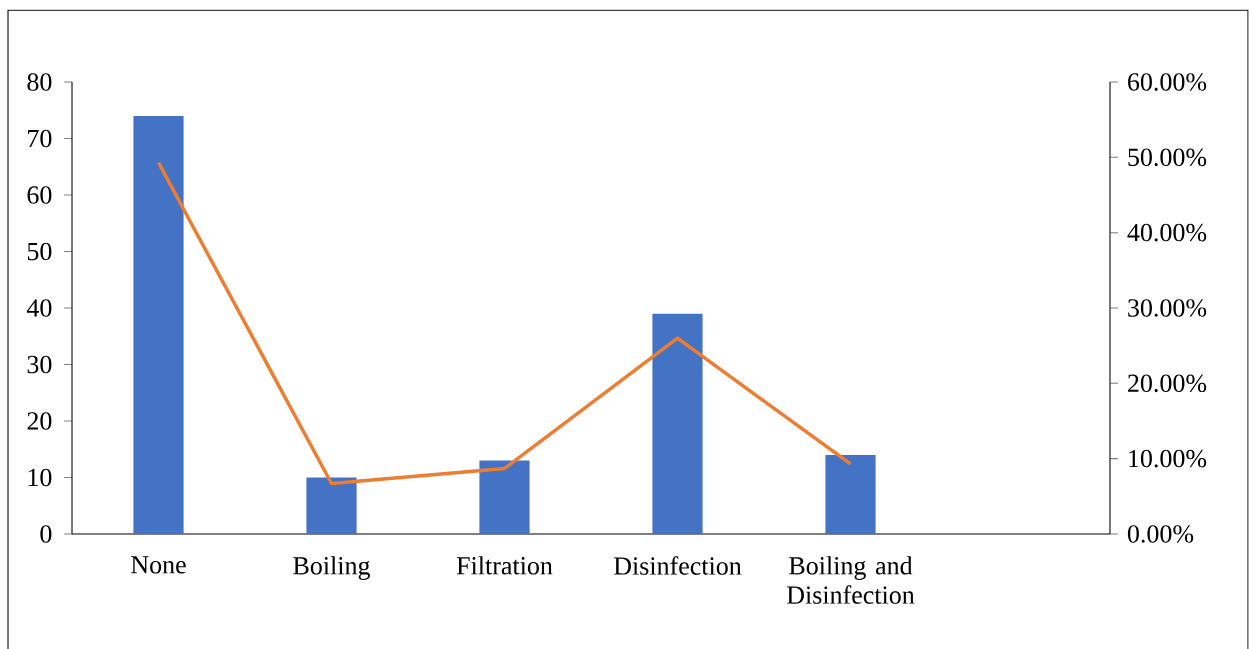 This screenshot has width=1250, height=649. Describe the element at coordinates (1167, 383) in the screenshot. I see `y2-tick-label: 20.00%` at that location.